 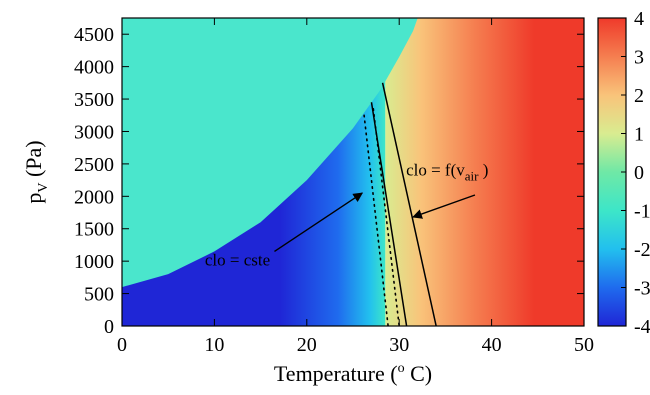 What do you see at coordinates (237, 260) in the screenshot?
I see `annotation-clo-cste: clo = cste` at bounding box center [237, 260].